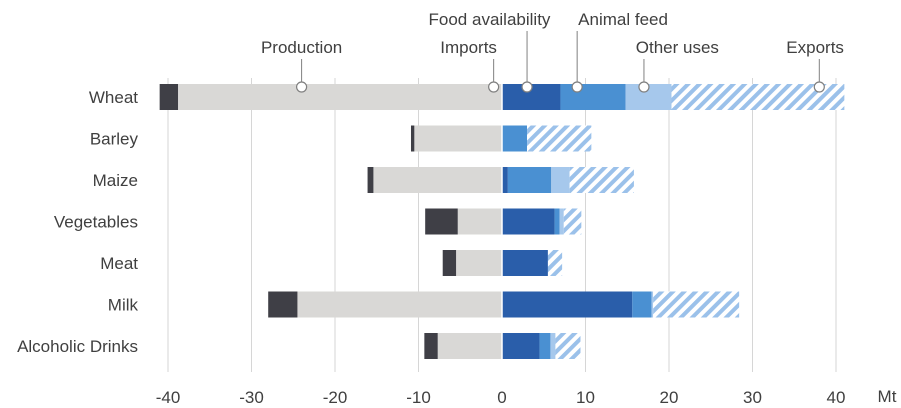  I want to click on category-label-wheat: Wheat, so click(113, 97).